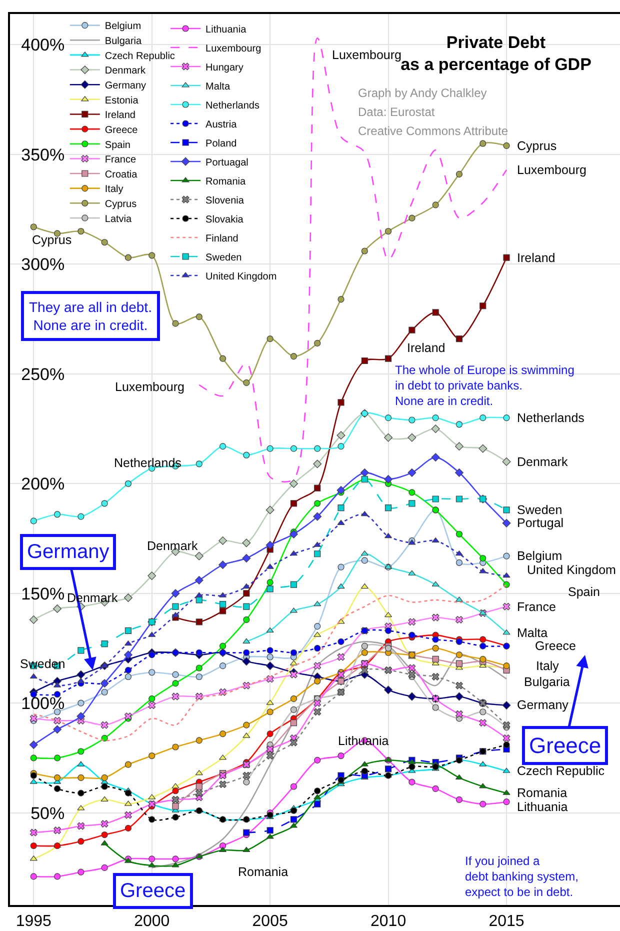  Describe the element at coordinates (388, 921) in the screenshot. I see `x-tick-label: 2010` at that location.